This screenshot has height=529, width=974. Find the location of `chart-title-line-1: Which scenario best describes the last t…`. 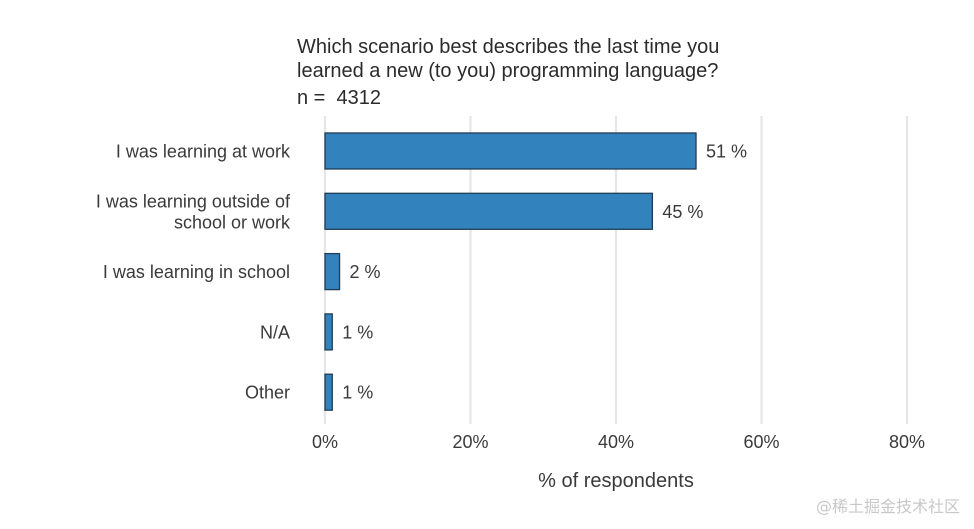

chart-title-line-1: Which scenario best describes the last t… is located at coordinates (508, 47).